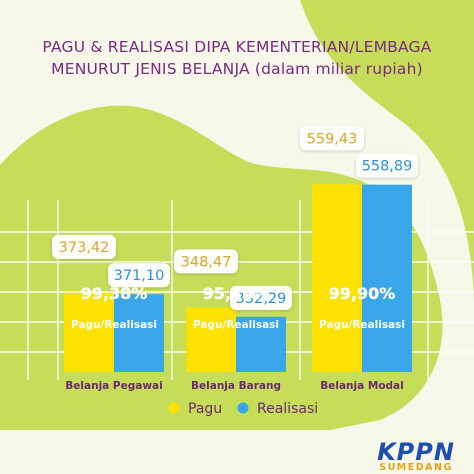 The width and height of the screenshot is (474, 474). I want to click on category-label-1: Belanja Barang, so click(236, 386).